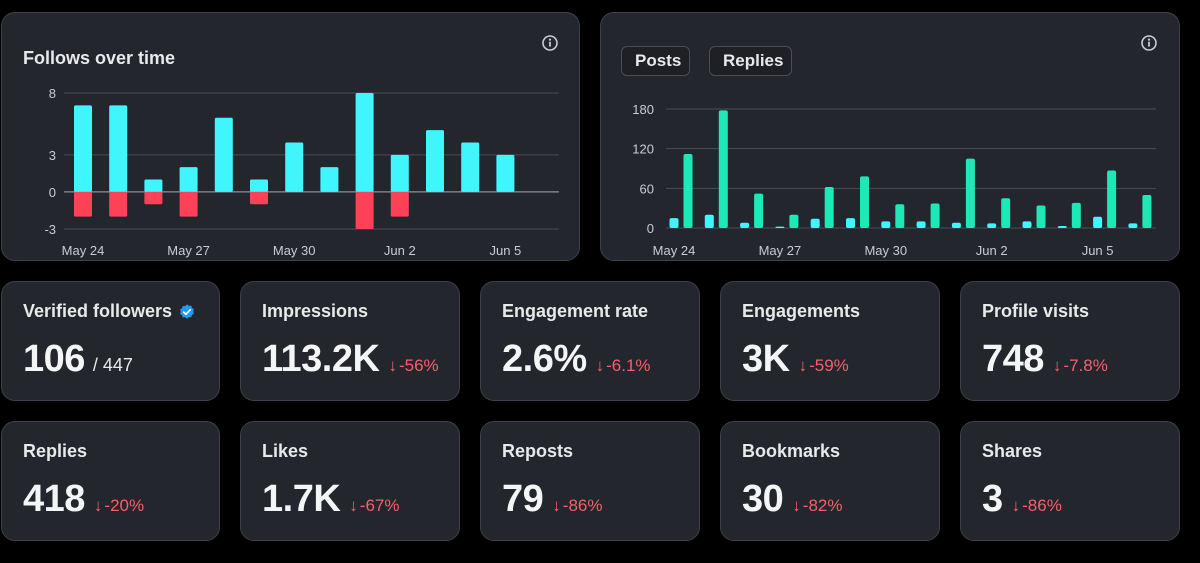 The image size is (1200, 563). I want to click on stat-value-row: 30 ↓ -82%, so click(792, 499).